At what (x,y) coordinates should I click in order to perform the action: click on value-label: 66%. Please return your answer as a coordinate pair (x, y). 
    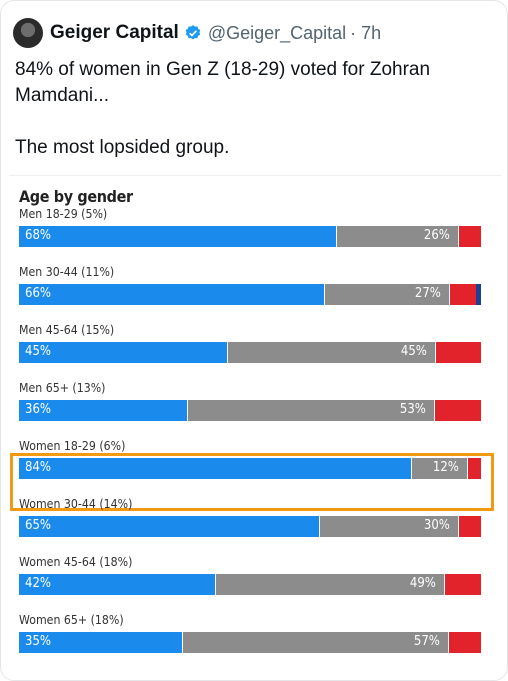
    Looking at the image, I should click on (38, 293).